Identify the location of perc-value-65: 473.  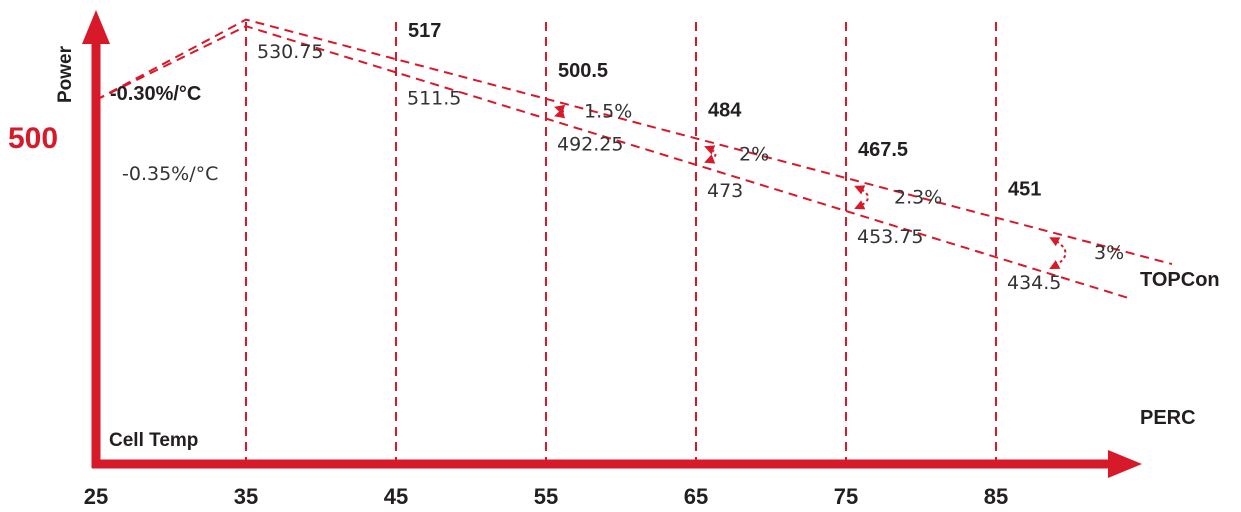
(725, 191).